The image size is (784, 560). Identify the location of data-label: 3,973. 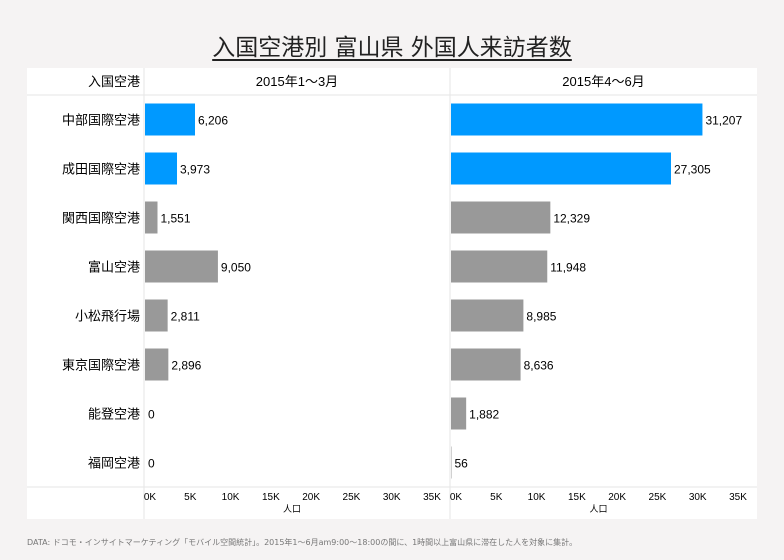
(195, 170).